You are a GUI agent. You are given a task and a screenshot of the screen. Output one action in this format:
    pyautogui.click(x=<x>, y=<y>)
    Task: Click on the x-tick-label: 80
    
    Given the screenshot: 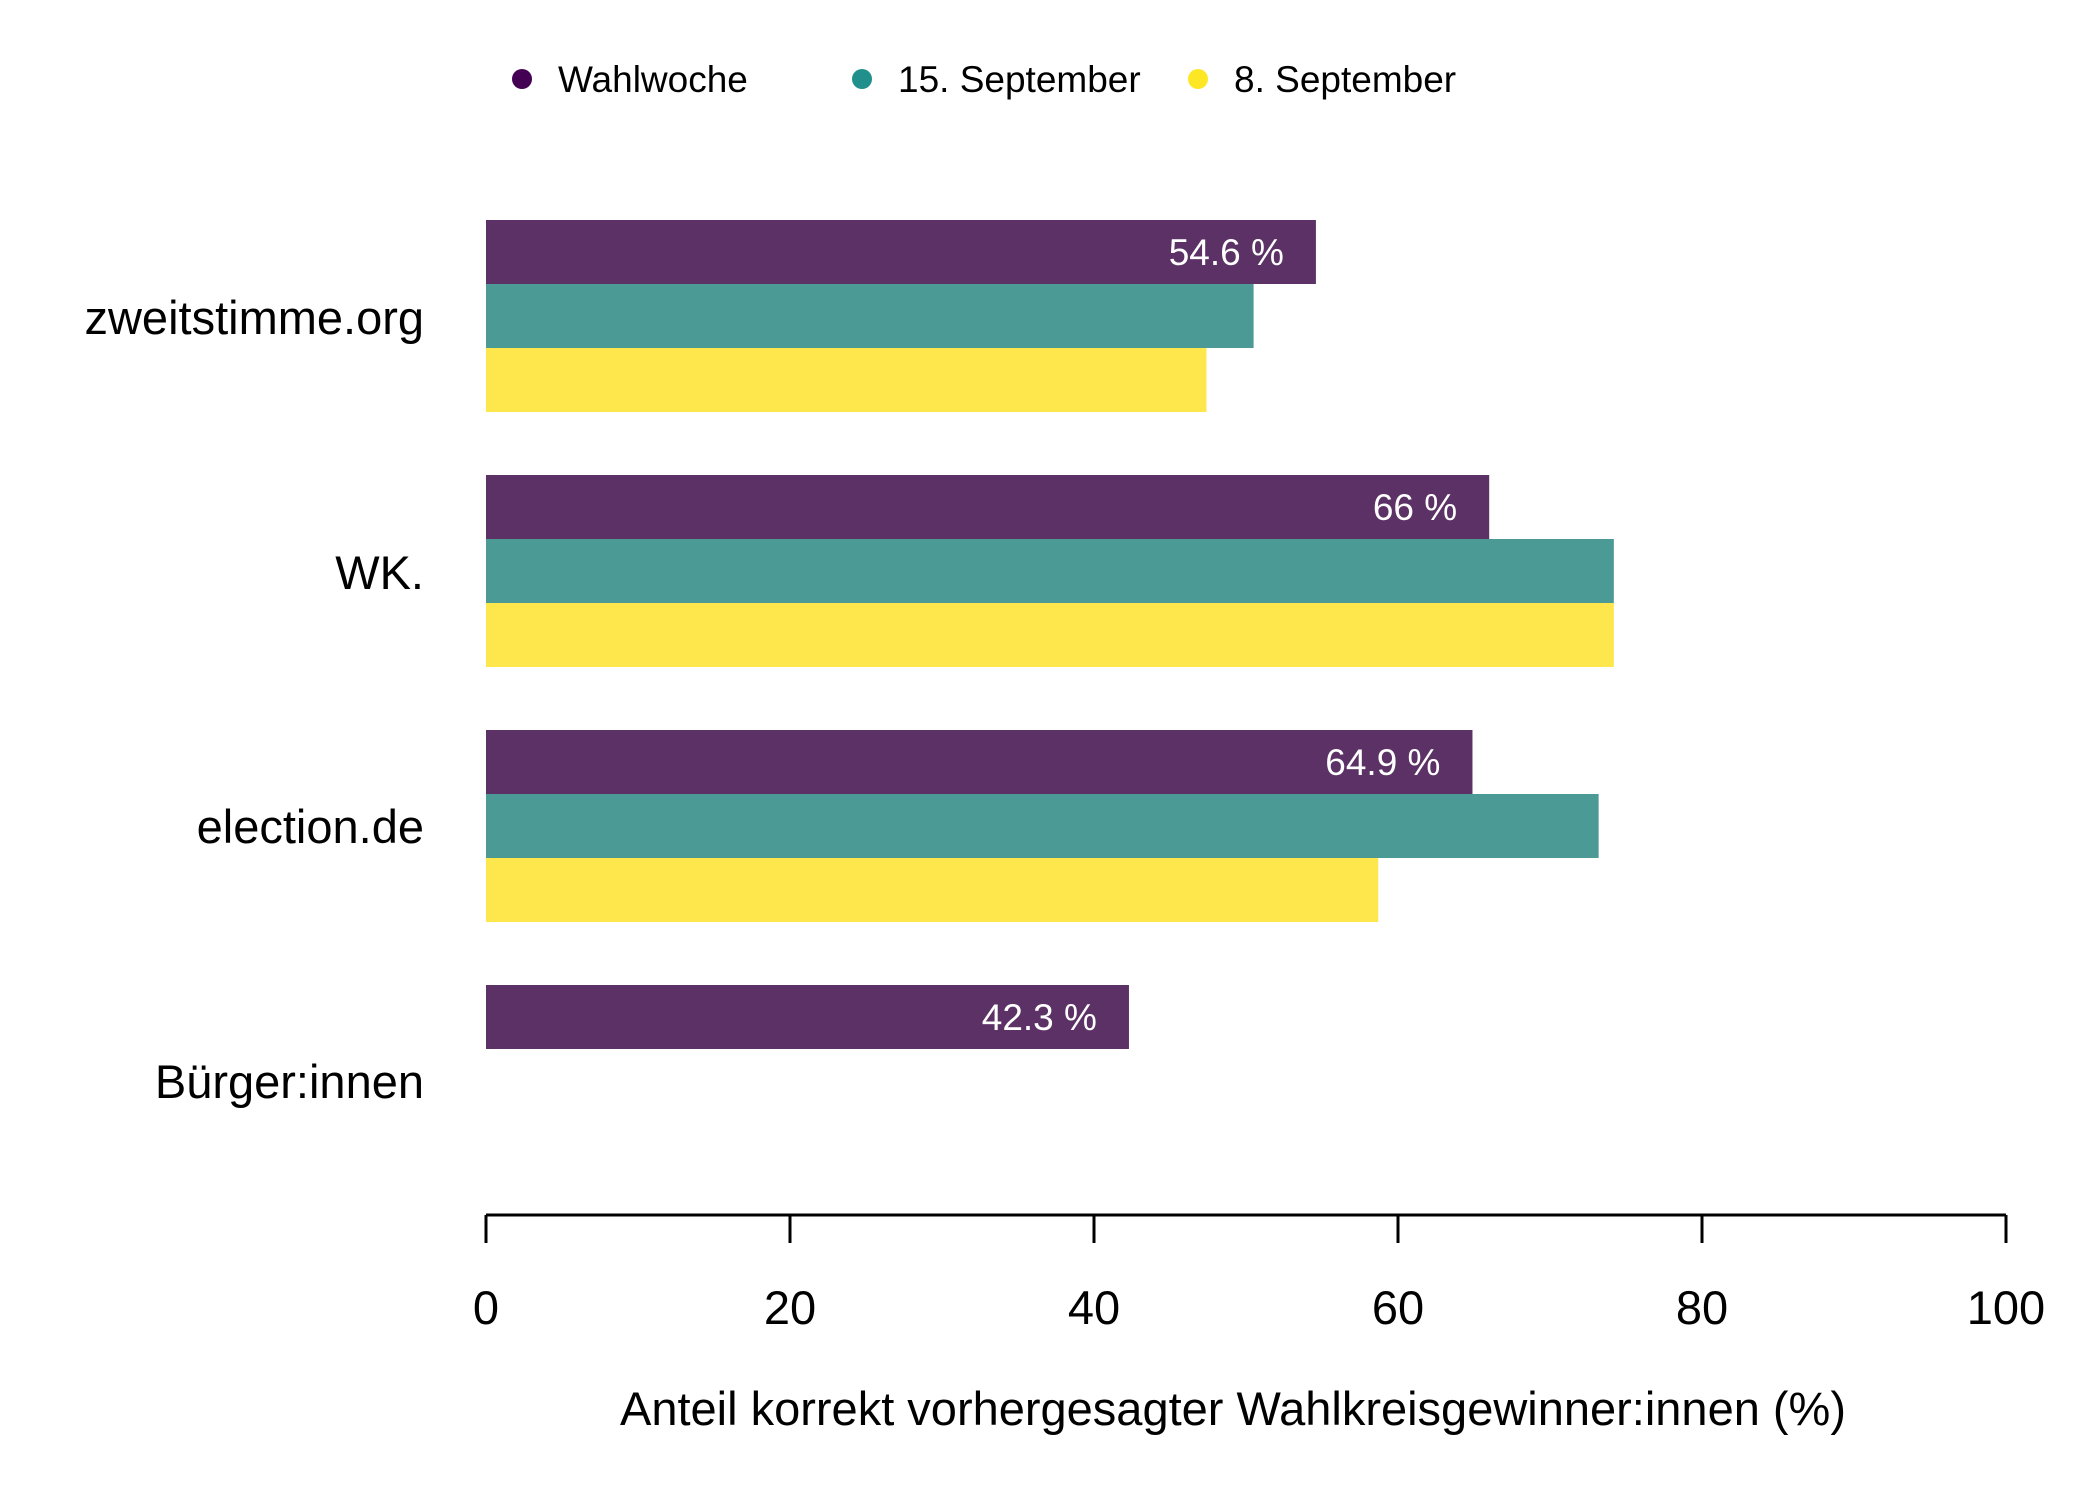 What is the action you would take?
    pyautogui.click(x=1702, y=1307)
    